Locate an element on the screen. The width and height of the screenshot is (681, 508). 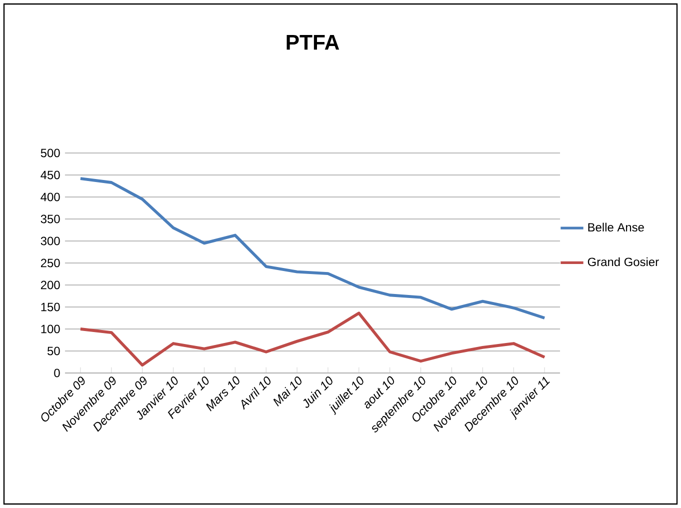
y-tick-label: 150 is located at coordinates (50, 307).